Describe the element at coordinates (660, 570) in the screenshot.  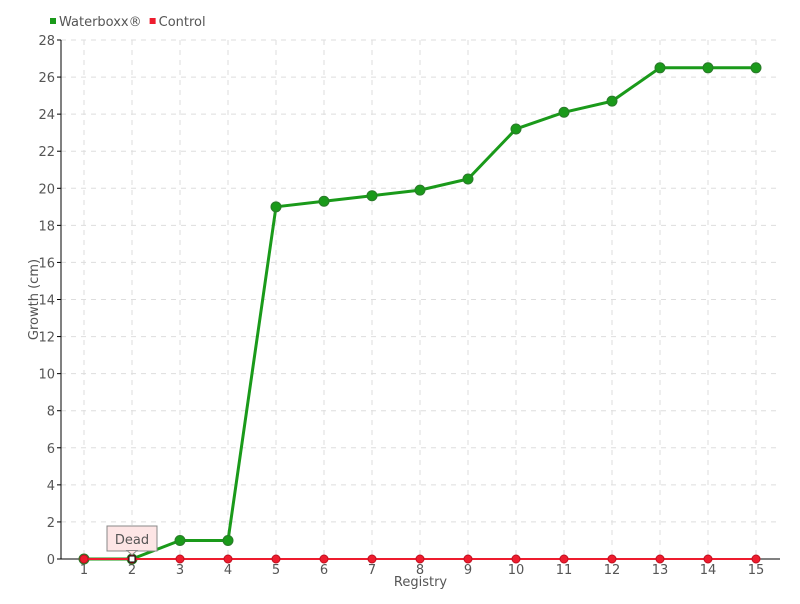
I see `x-tick-label: 13` at that location.